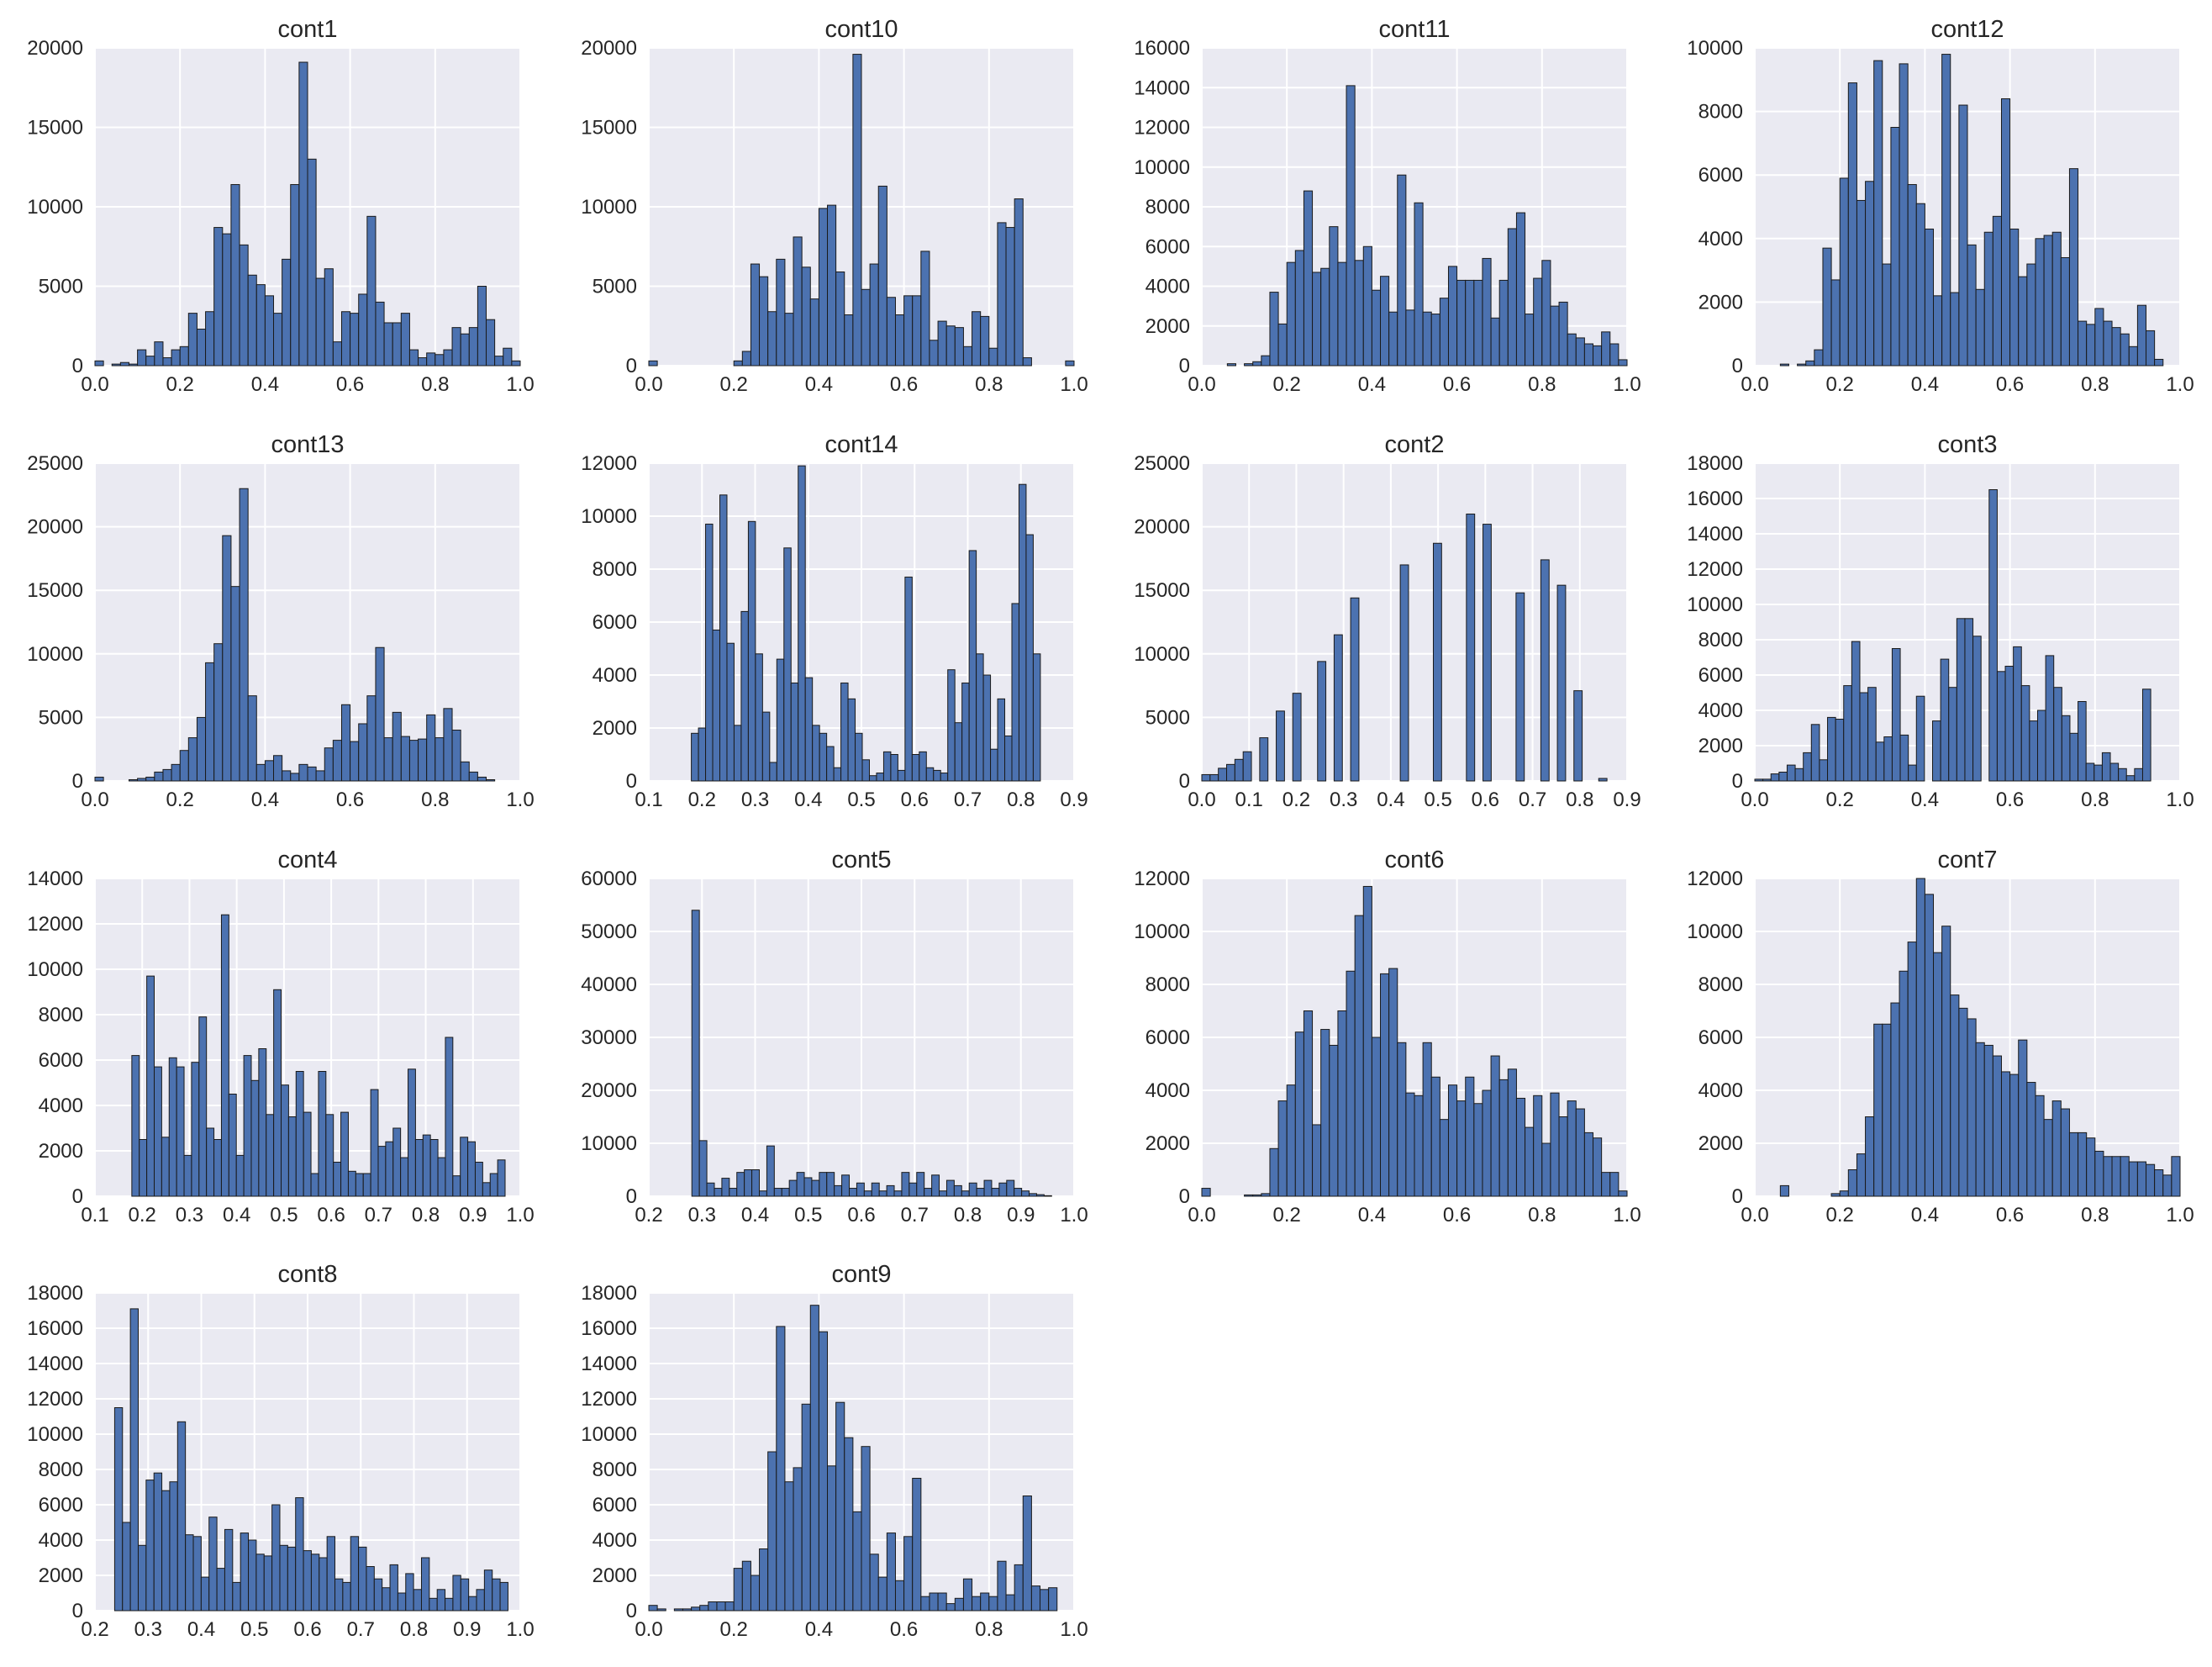 This screenshot has width=2212, height=1667. Describe the element at coordinates (1074, 1629) in the screenshot. I see `x-tick-label: 1.0` at that location.